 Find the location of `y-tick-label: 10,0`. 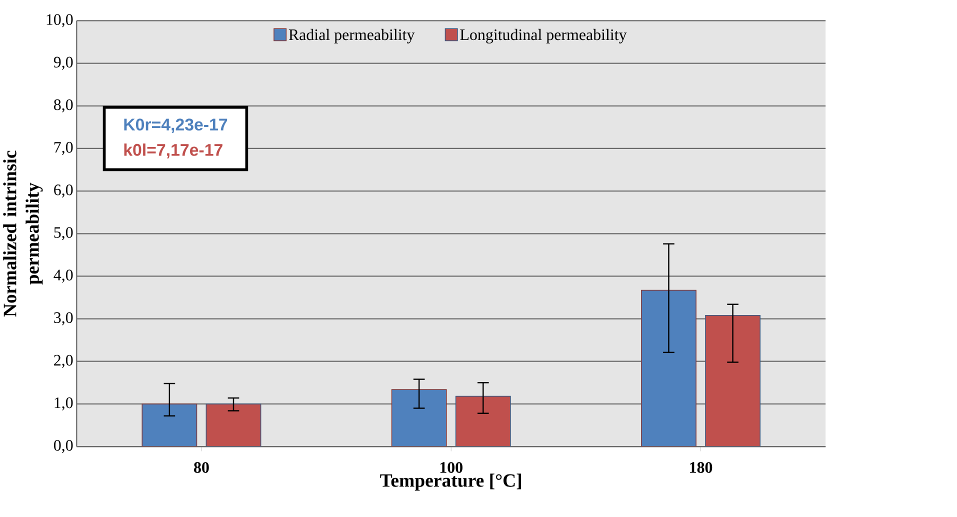

y-tick-label: 10,0 is located at coordinates (59, 21).